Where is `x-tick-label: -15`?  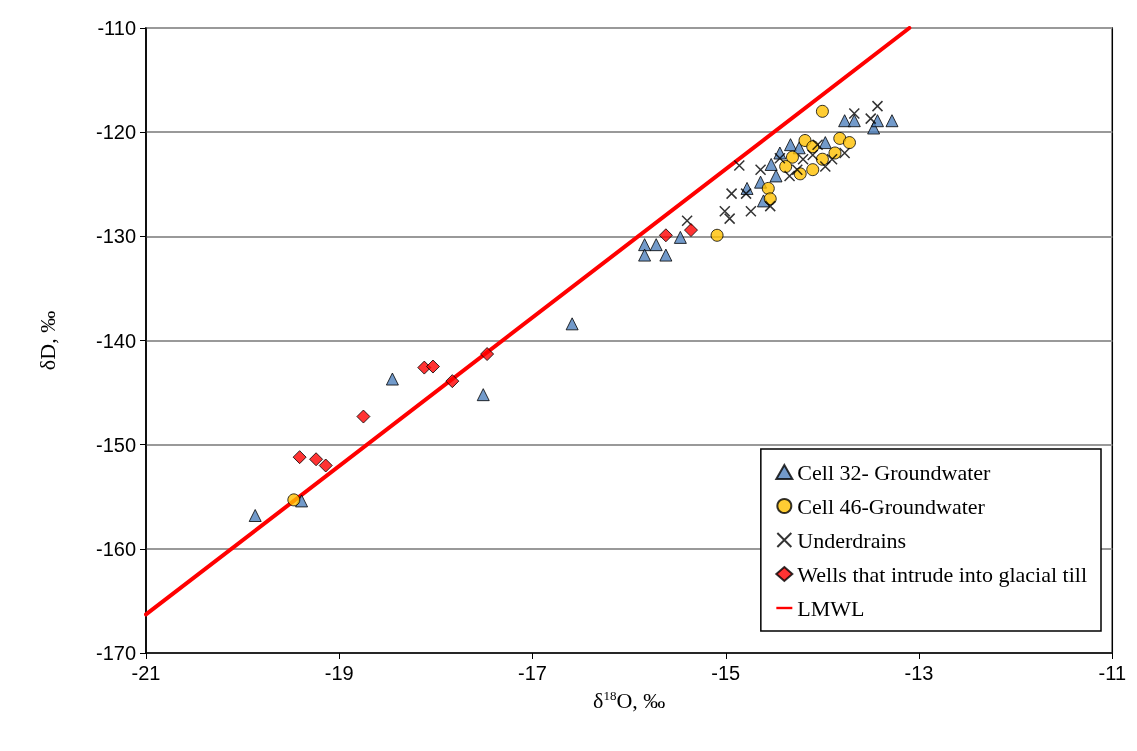 x-tick-label: -15 is located at coordinates (726, 673).